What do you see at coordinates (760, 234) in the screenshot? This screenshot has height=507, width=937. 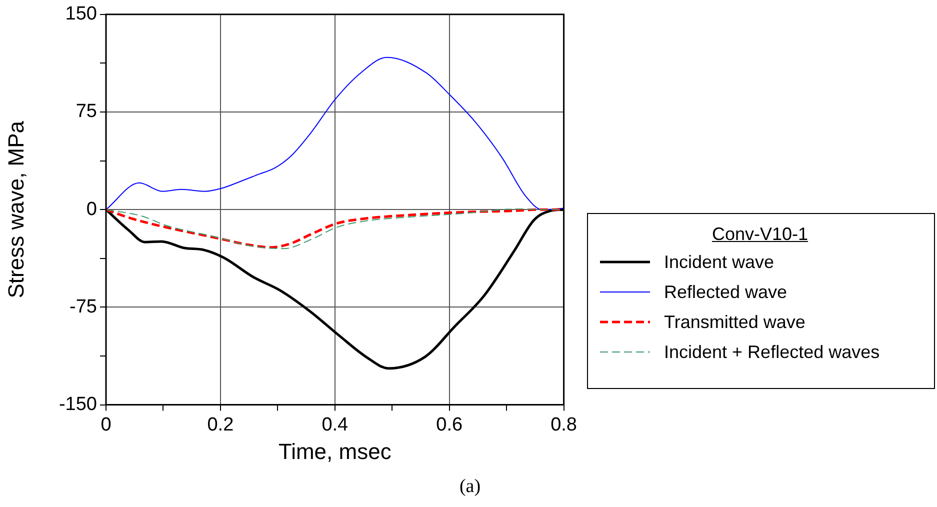 I see `legend-title: Conv-V10-1` at bounding box center [760, 234].